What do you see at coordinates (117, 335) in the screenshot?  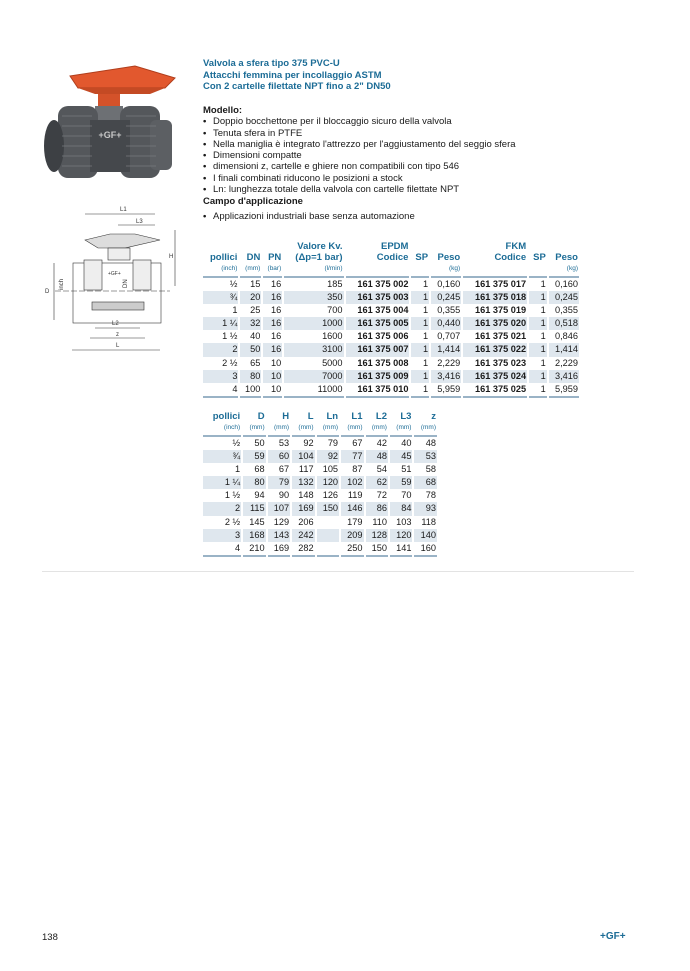 I see `label-z: z` at bounding box center [117, 335].